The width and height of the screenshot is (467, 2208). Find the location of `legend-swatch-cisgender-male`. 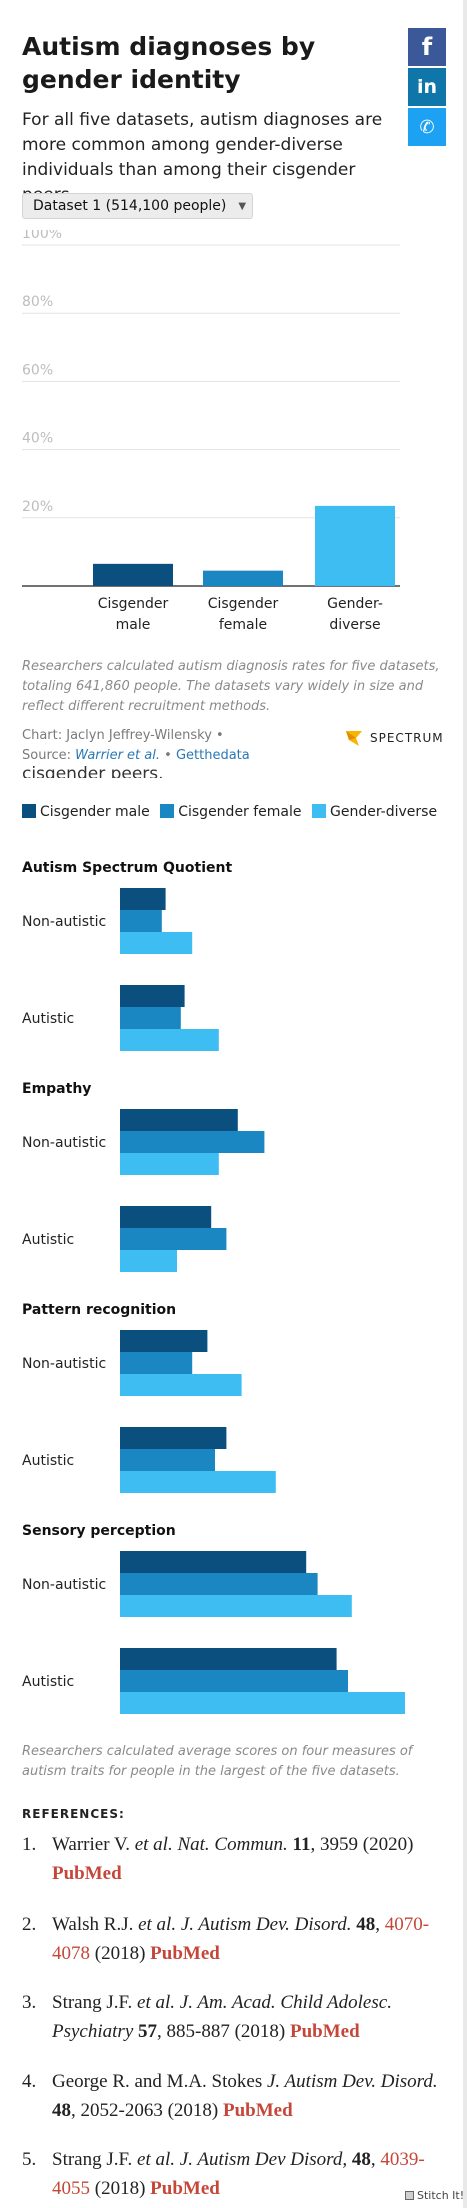

legend-swatch-cisgender-male is located at coordinates (29, 811).